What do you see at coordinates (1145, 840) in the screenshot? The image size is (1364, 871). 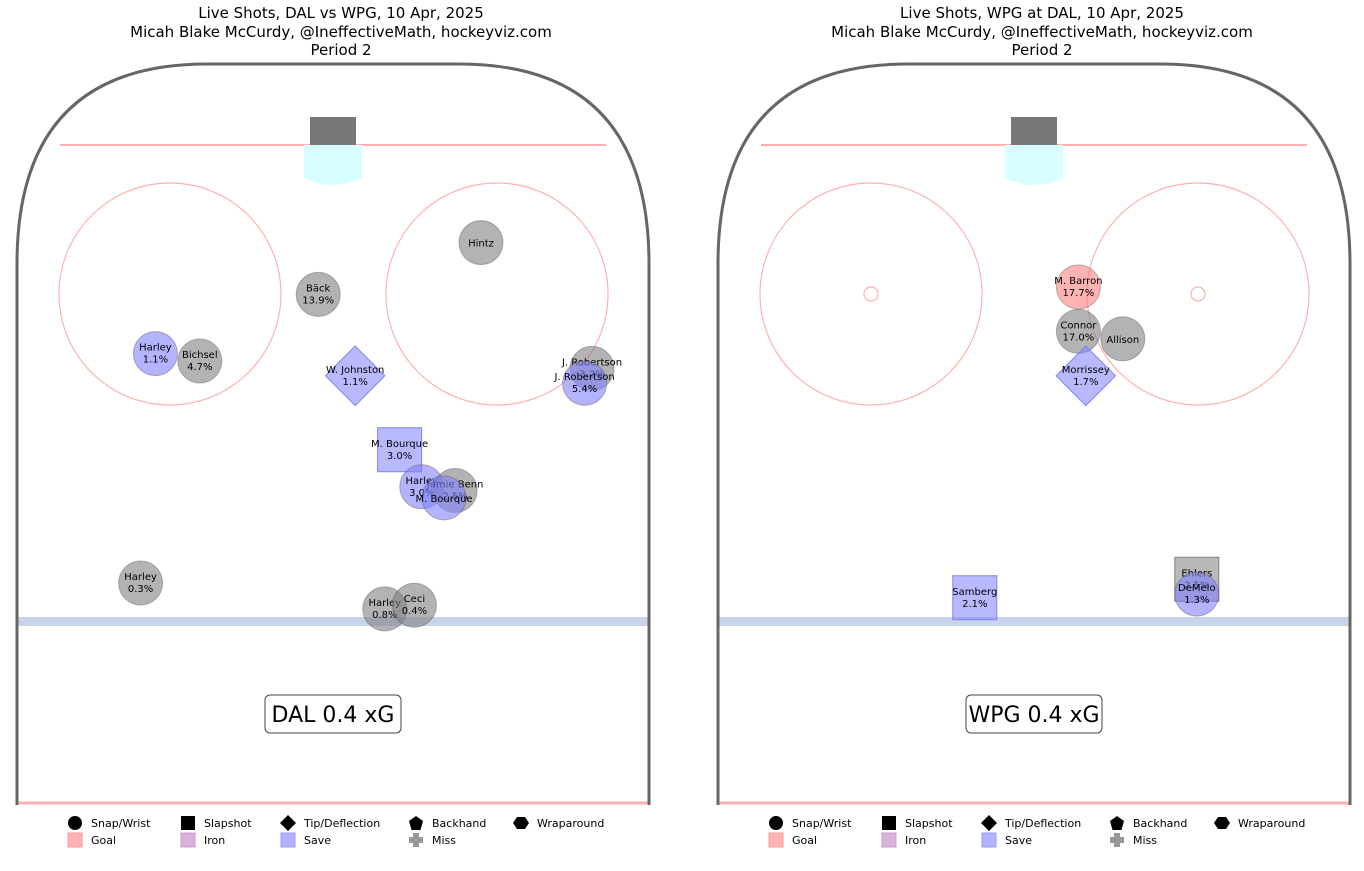 I see `legend-label: Miss` at bounding box center [1145, 840].